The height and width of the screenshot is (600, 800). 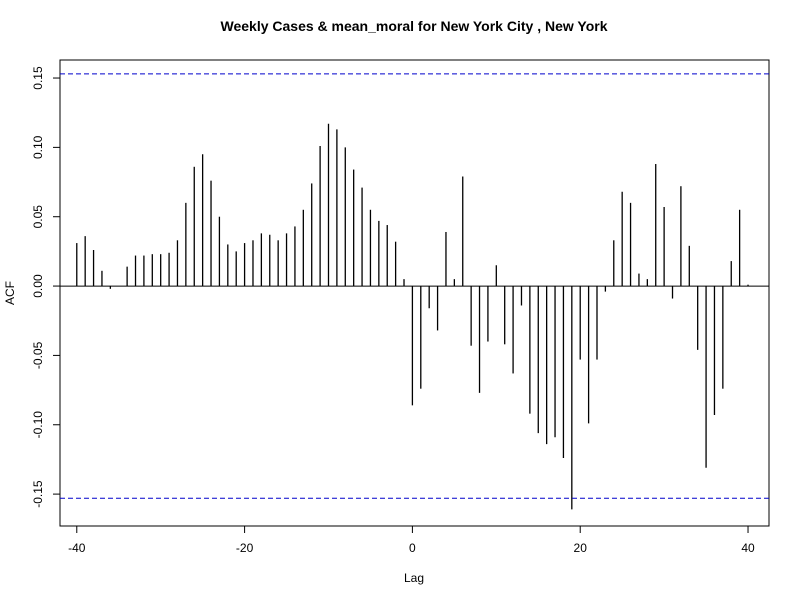 What do you see at coordinates (38, 425) in the screenshot?
I see `y-tick-label: -0.10` at bounding box center [38, 425].